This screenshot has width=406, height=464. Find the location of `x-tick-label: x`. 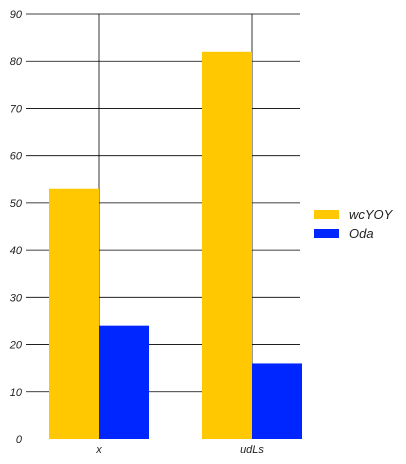

x-tick-label: x is located at coordinates (98, 450).